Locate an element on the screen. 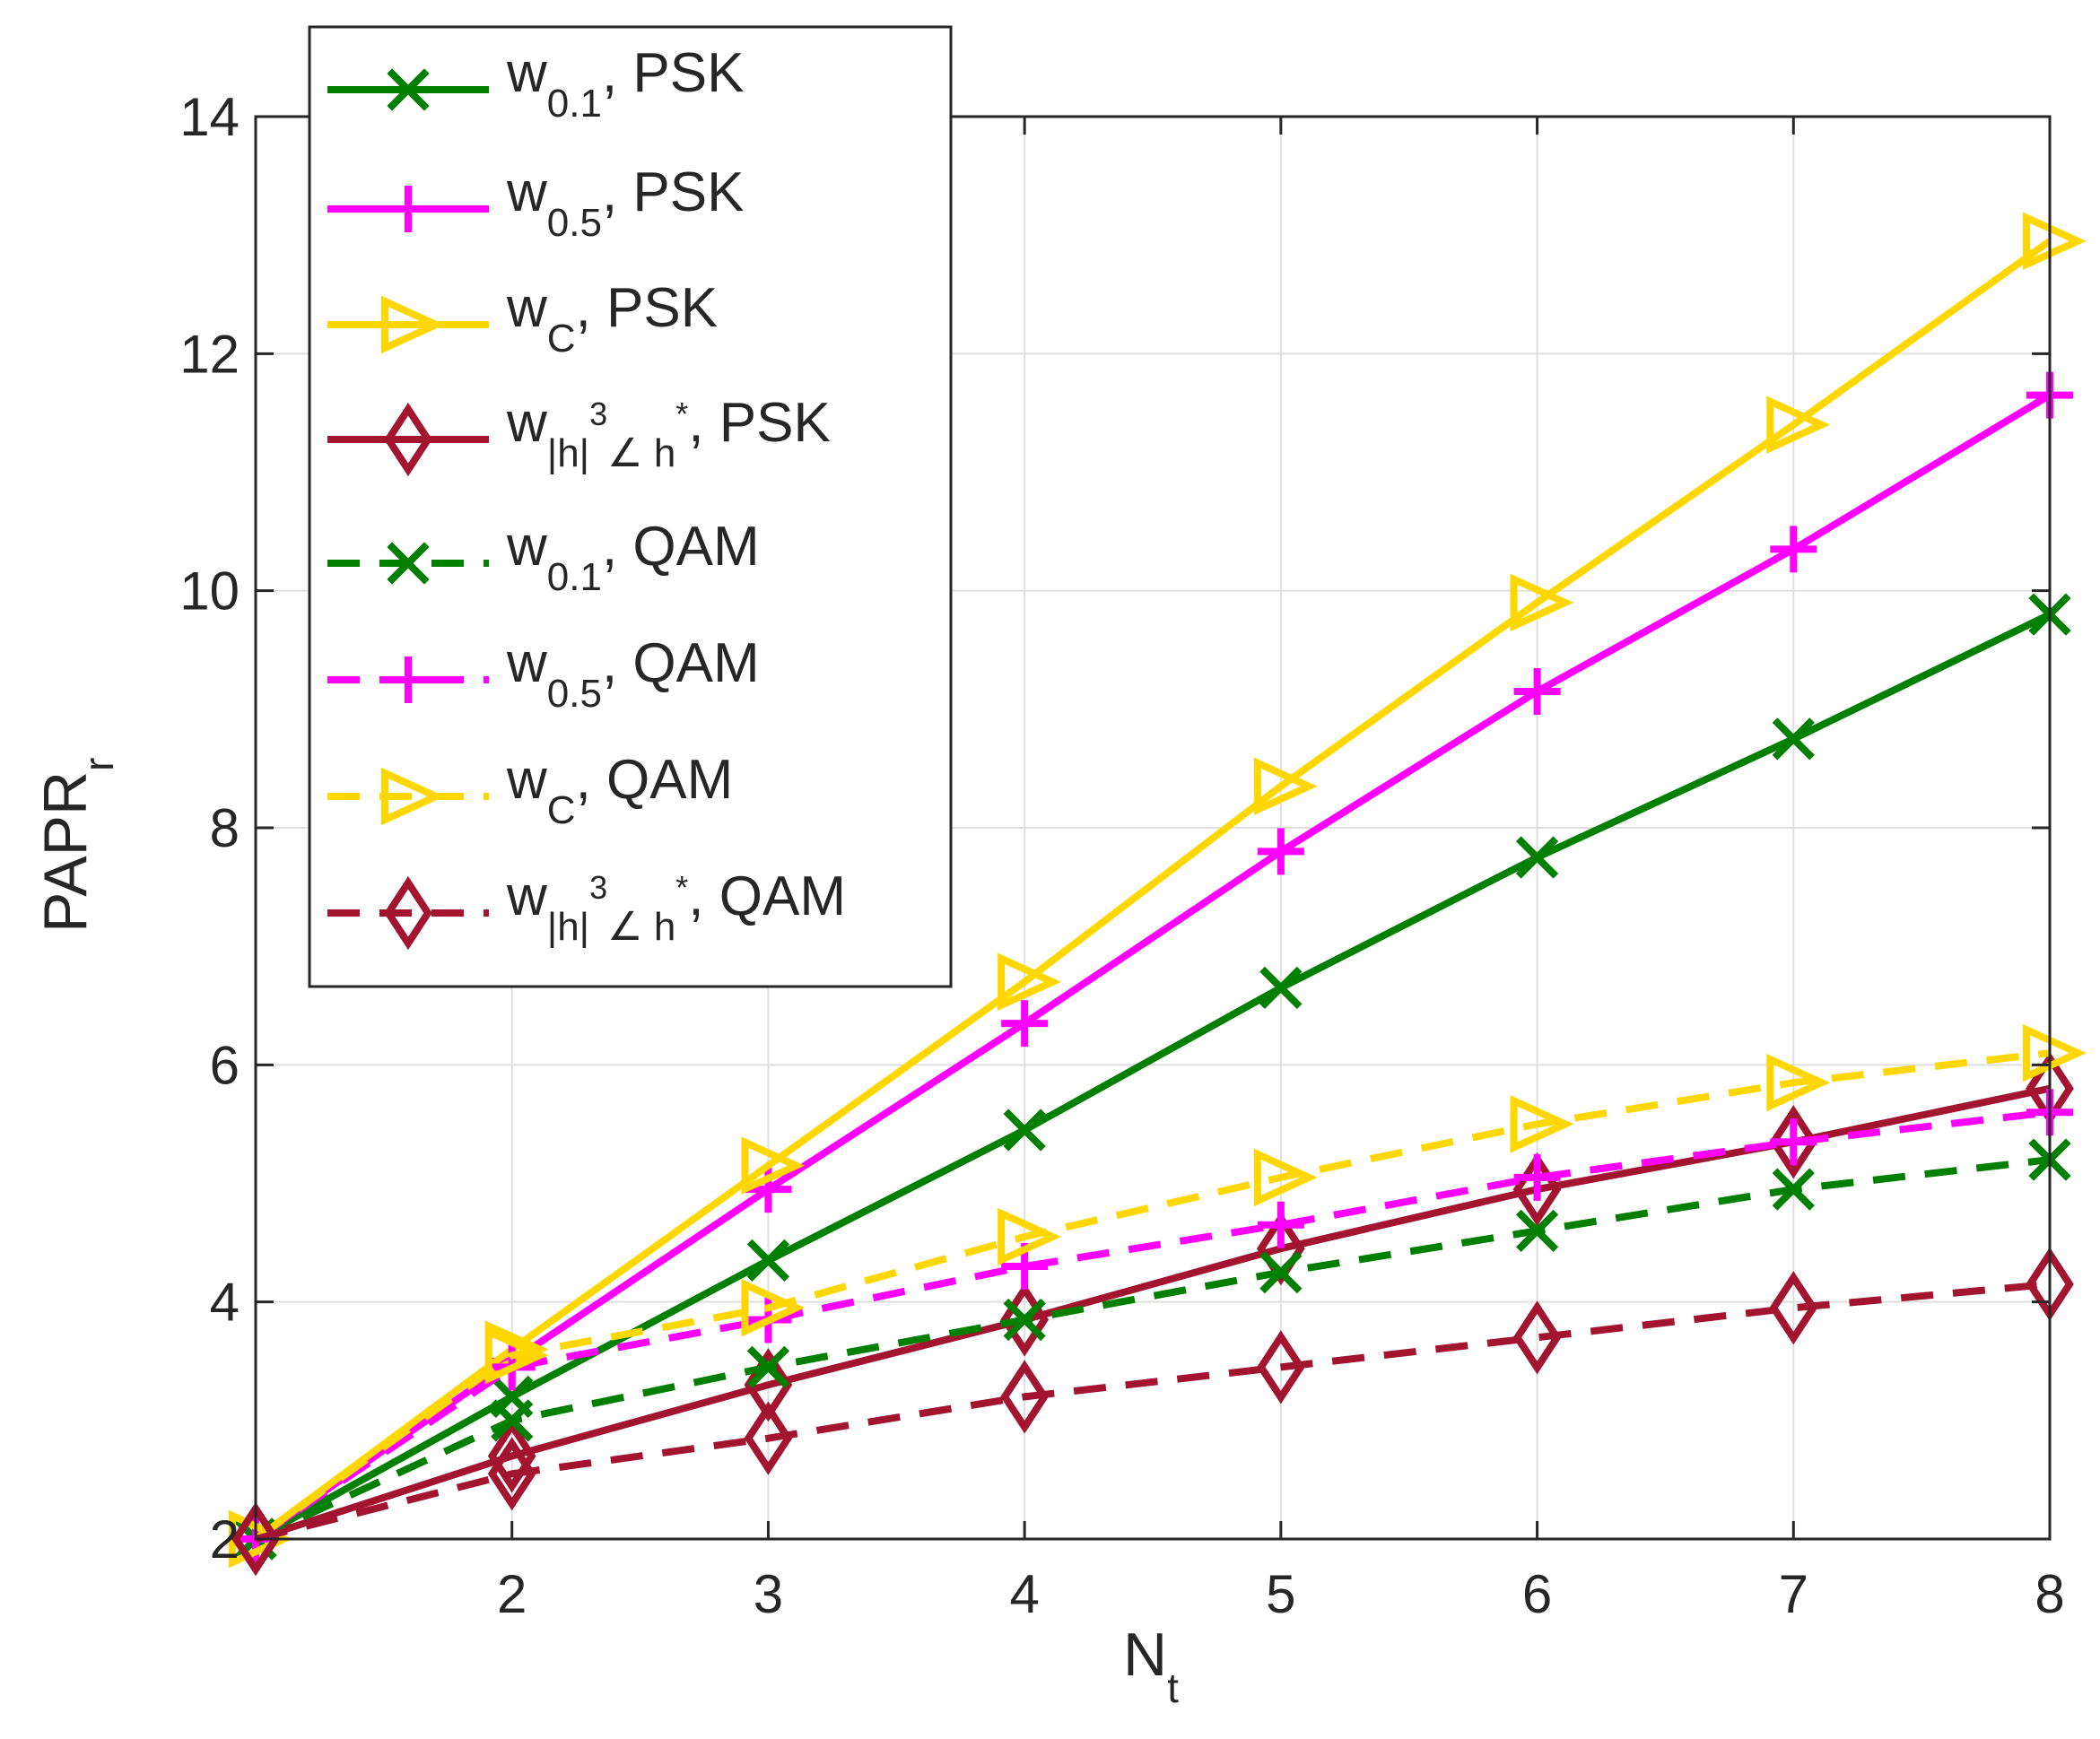 This screenshot has height=1739, width=2100. legend-label-sub: |h| is located at coordinates (568, 927).